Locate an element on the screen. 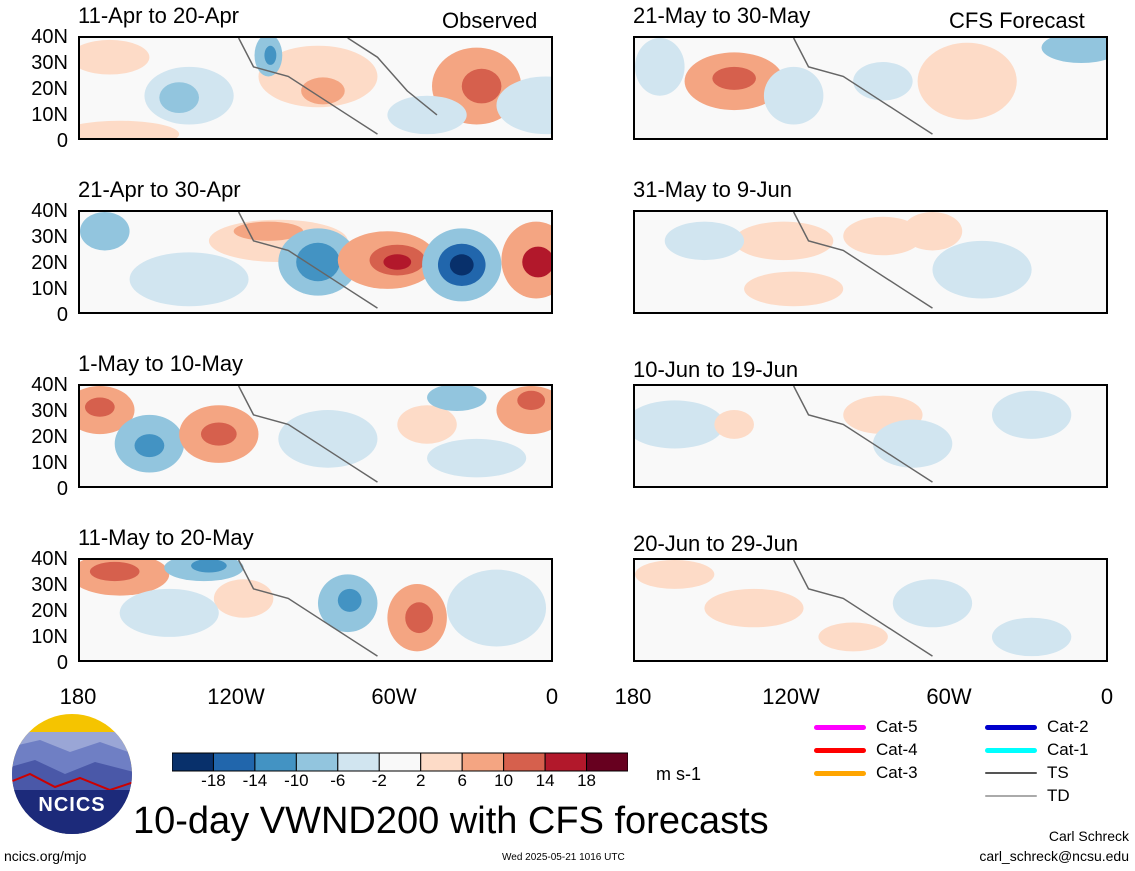  panel-title-fcst-3: 10-Jun to 19-Jun is located at coordinates (716, 369).